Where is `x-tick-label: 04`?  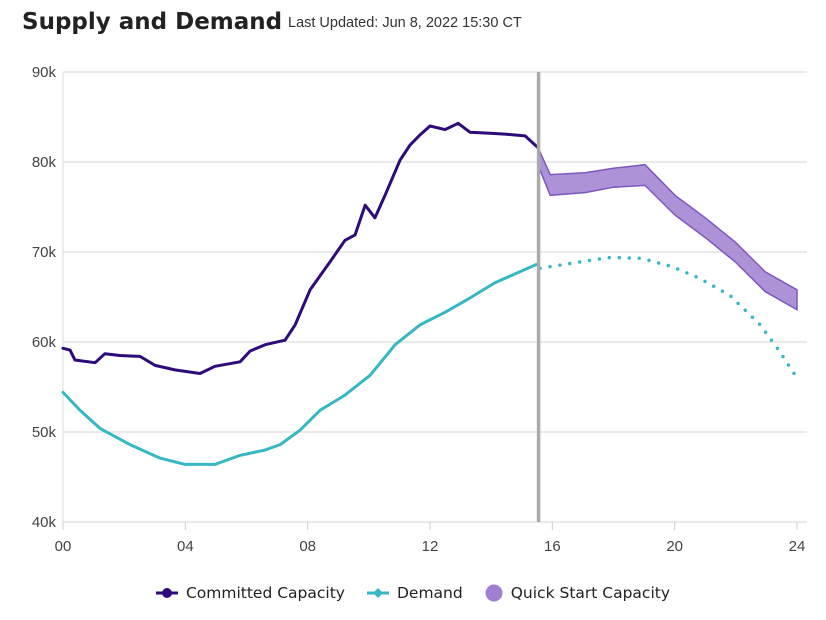
x-tick-label: 04 is located at coordinates (185, 546).